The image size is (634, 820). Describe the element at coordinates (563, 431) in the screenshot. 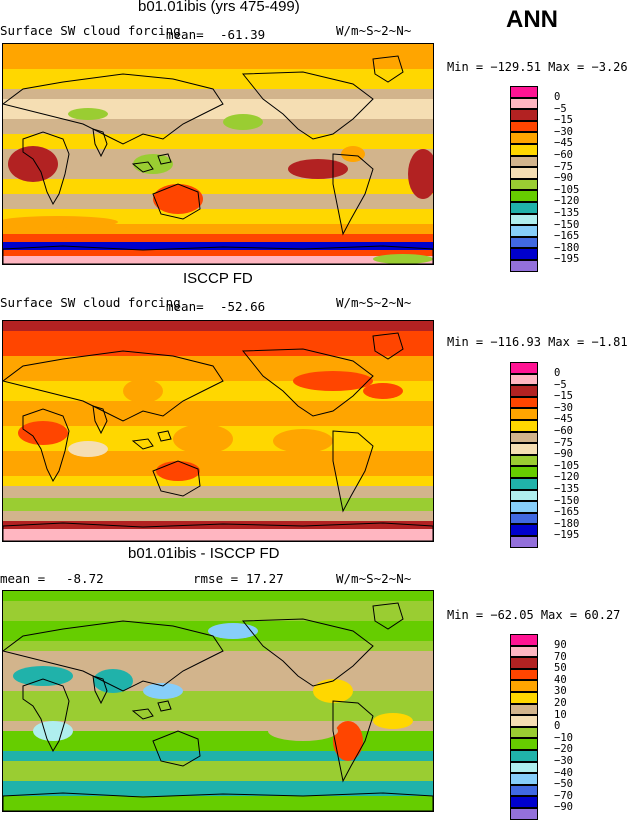

I see `legend-level-label: −60` at that location.